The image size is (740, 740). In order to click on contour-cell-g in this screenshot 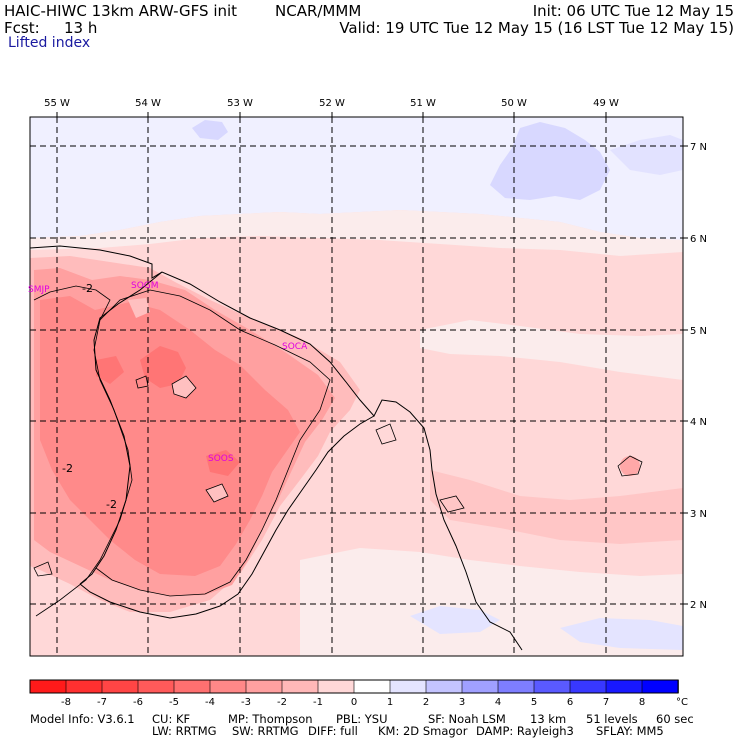, I will do `click(43, 569)`.